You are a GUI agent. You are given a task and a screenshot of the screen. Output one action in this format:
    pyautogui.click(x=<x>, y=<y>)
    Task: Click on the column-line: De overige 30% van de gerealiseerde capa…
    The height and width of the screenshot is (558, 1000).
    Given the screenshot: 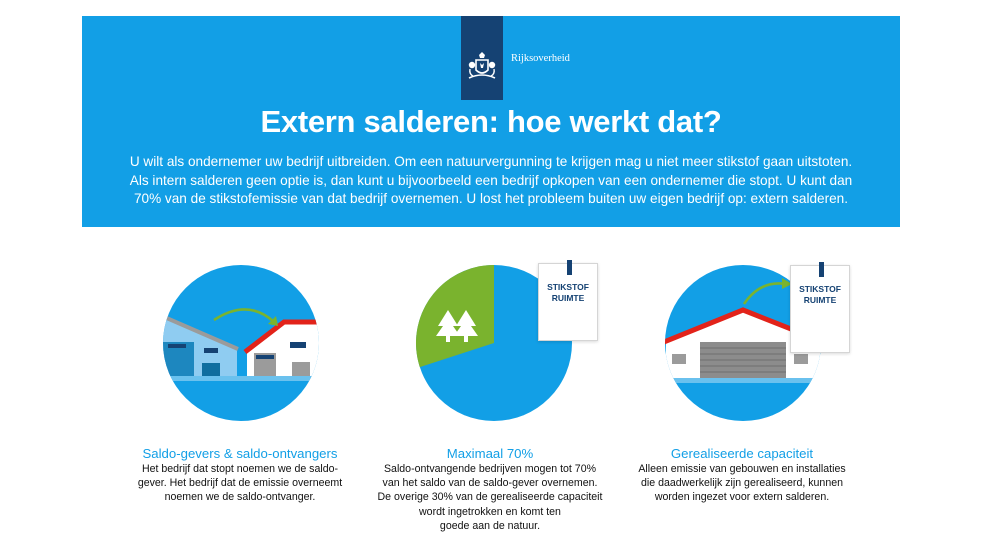 What is the action you would take?
    pyautogui.click(x=490, y=497)
    